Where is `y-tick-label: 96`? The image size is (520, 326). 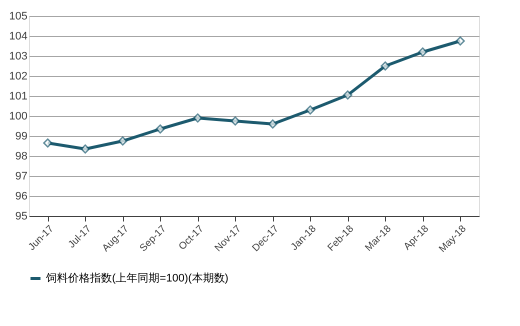
y-tick-label: 96 is located at coordinates (21, 196).